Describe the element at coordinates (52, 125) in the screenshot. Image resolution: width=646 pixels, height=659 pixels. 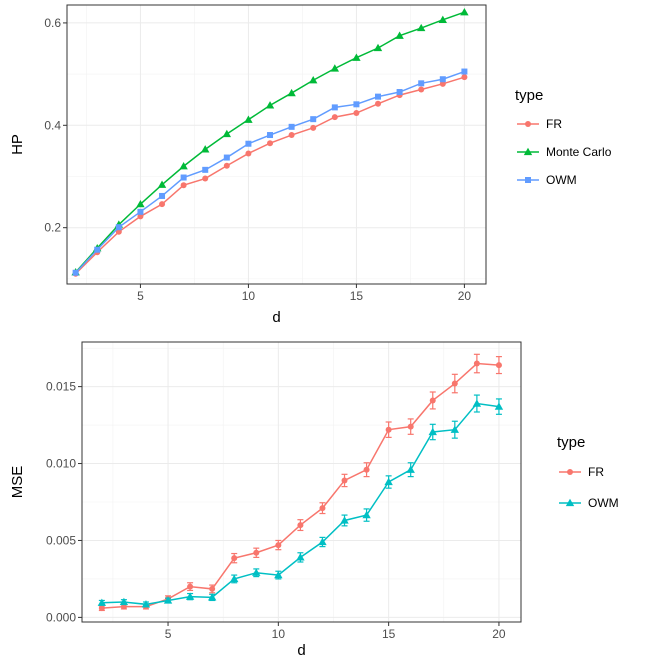
I see `y-tick-label: 0.4` at that location.